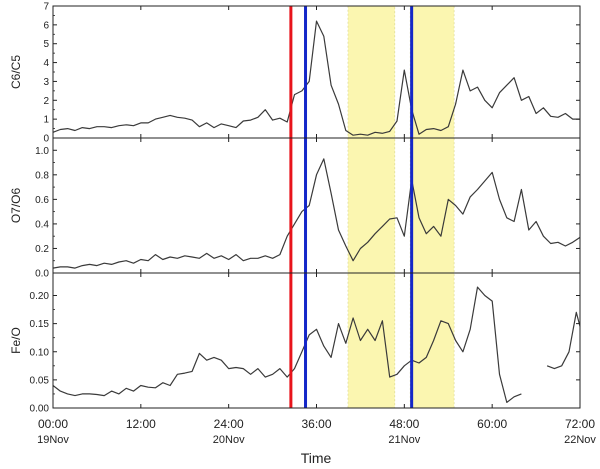 The width and height of the screenshot is (600, 469). What do you see at coordinates (404, 424) in the screenshot?
I see `x-tick-label: 48:00` at bounding box center [404, 424].